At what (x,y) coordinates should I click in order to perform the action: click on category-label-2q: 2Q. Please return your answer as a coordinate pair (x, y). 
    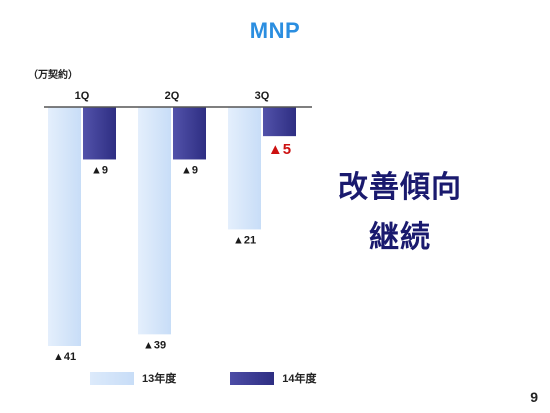
    Looking at the image, I should click on (172, 96).